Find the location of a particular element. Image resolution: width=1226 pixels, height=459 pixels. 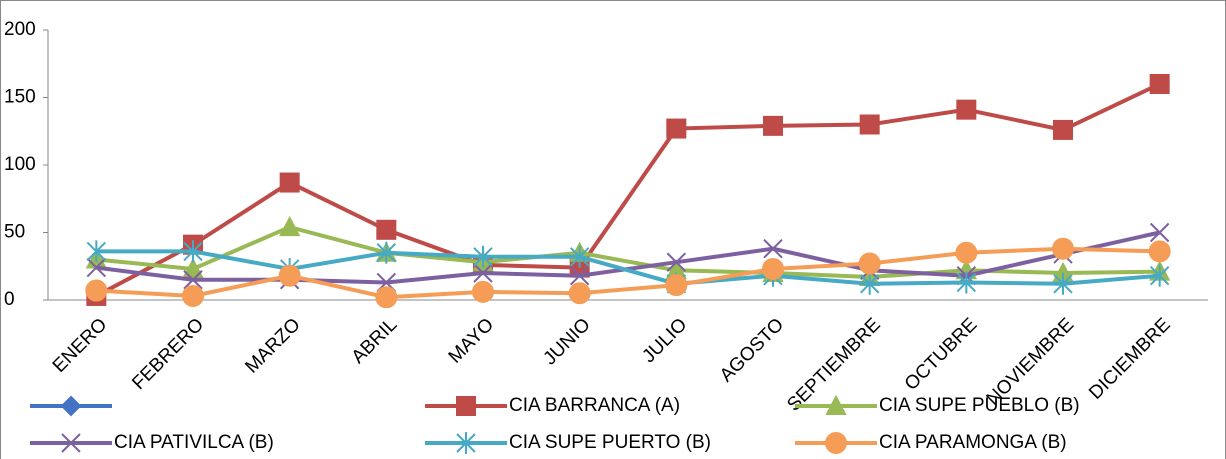

legend-label: CIA PATIVILCA (B) is located at coordinates (194, 442).